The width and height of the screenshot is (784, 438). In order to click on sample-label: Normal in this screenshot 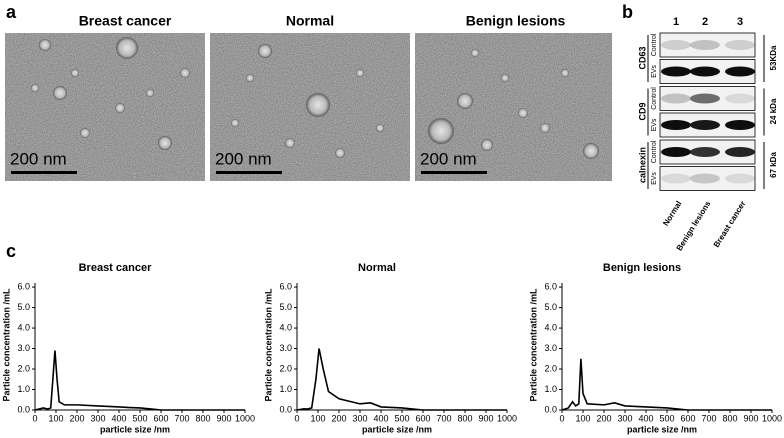, I will do `click(672, 213)`.